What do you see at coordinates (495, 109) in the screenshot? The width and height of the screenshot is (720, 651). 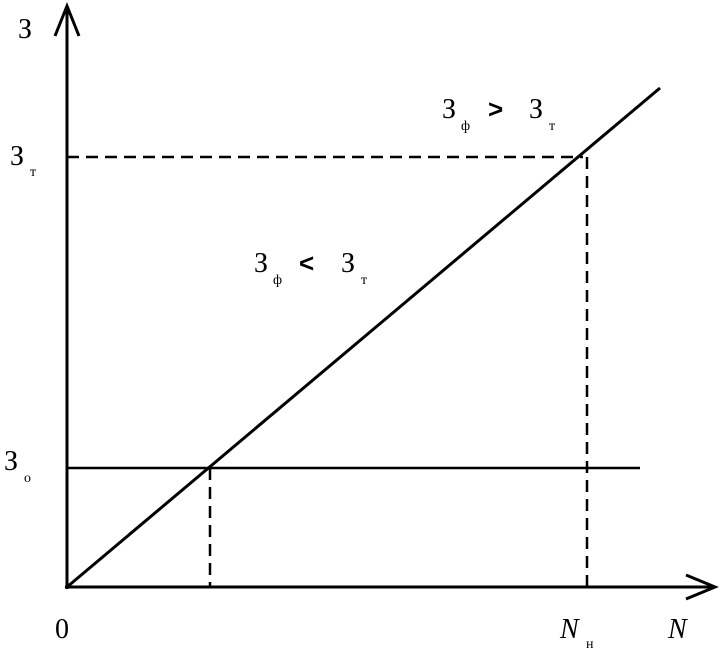 I see `annotation-sign: >` at bounding box center [495, 109].